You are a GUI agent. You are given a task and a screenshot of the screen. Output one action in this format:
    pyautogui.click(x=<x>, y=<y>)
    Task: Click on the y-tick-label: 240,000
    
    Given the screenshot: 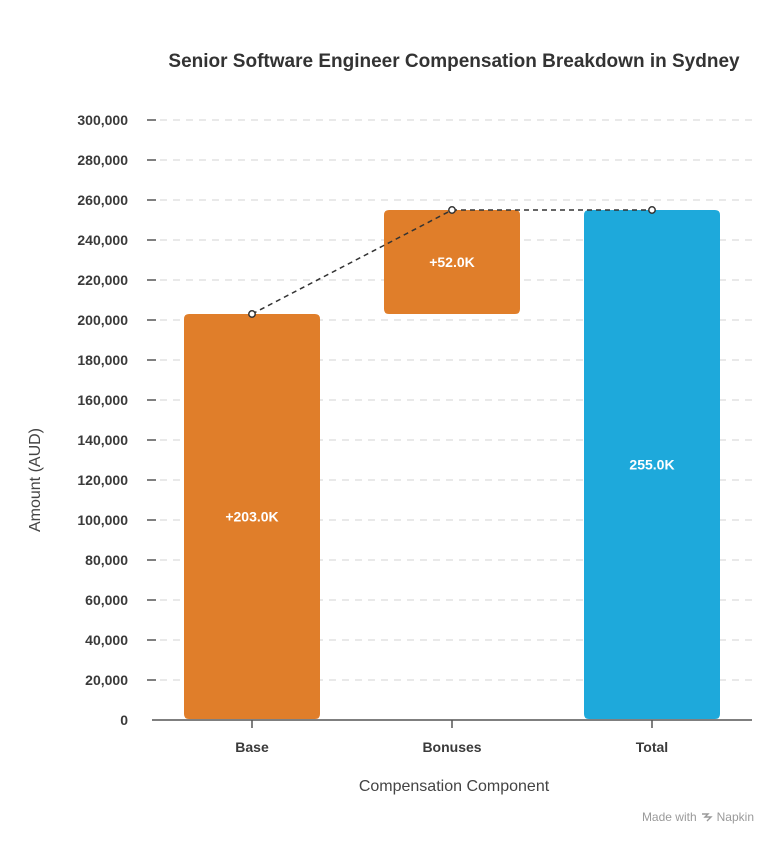 What is the action you would take?
    pyautogui.click(x=102, y=240)
    